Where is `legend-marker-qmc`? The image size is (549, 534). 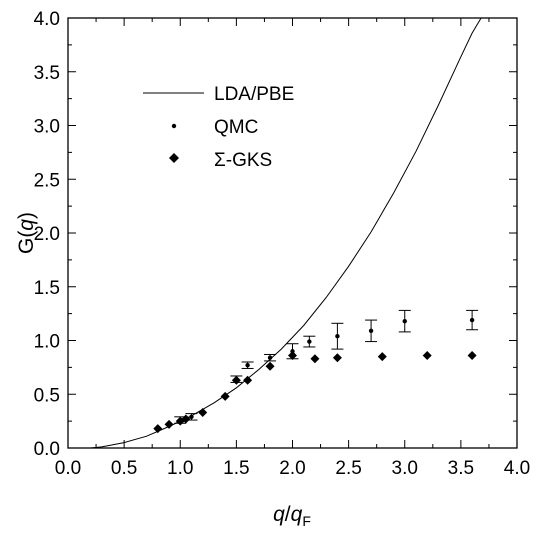 legend-marker-qmc is located at coordinates (174, 126).